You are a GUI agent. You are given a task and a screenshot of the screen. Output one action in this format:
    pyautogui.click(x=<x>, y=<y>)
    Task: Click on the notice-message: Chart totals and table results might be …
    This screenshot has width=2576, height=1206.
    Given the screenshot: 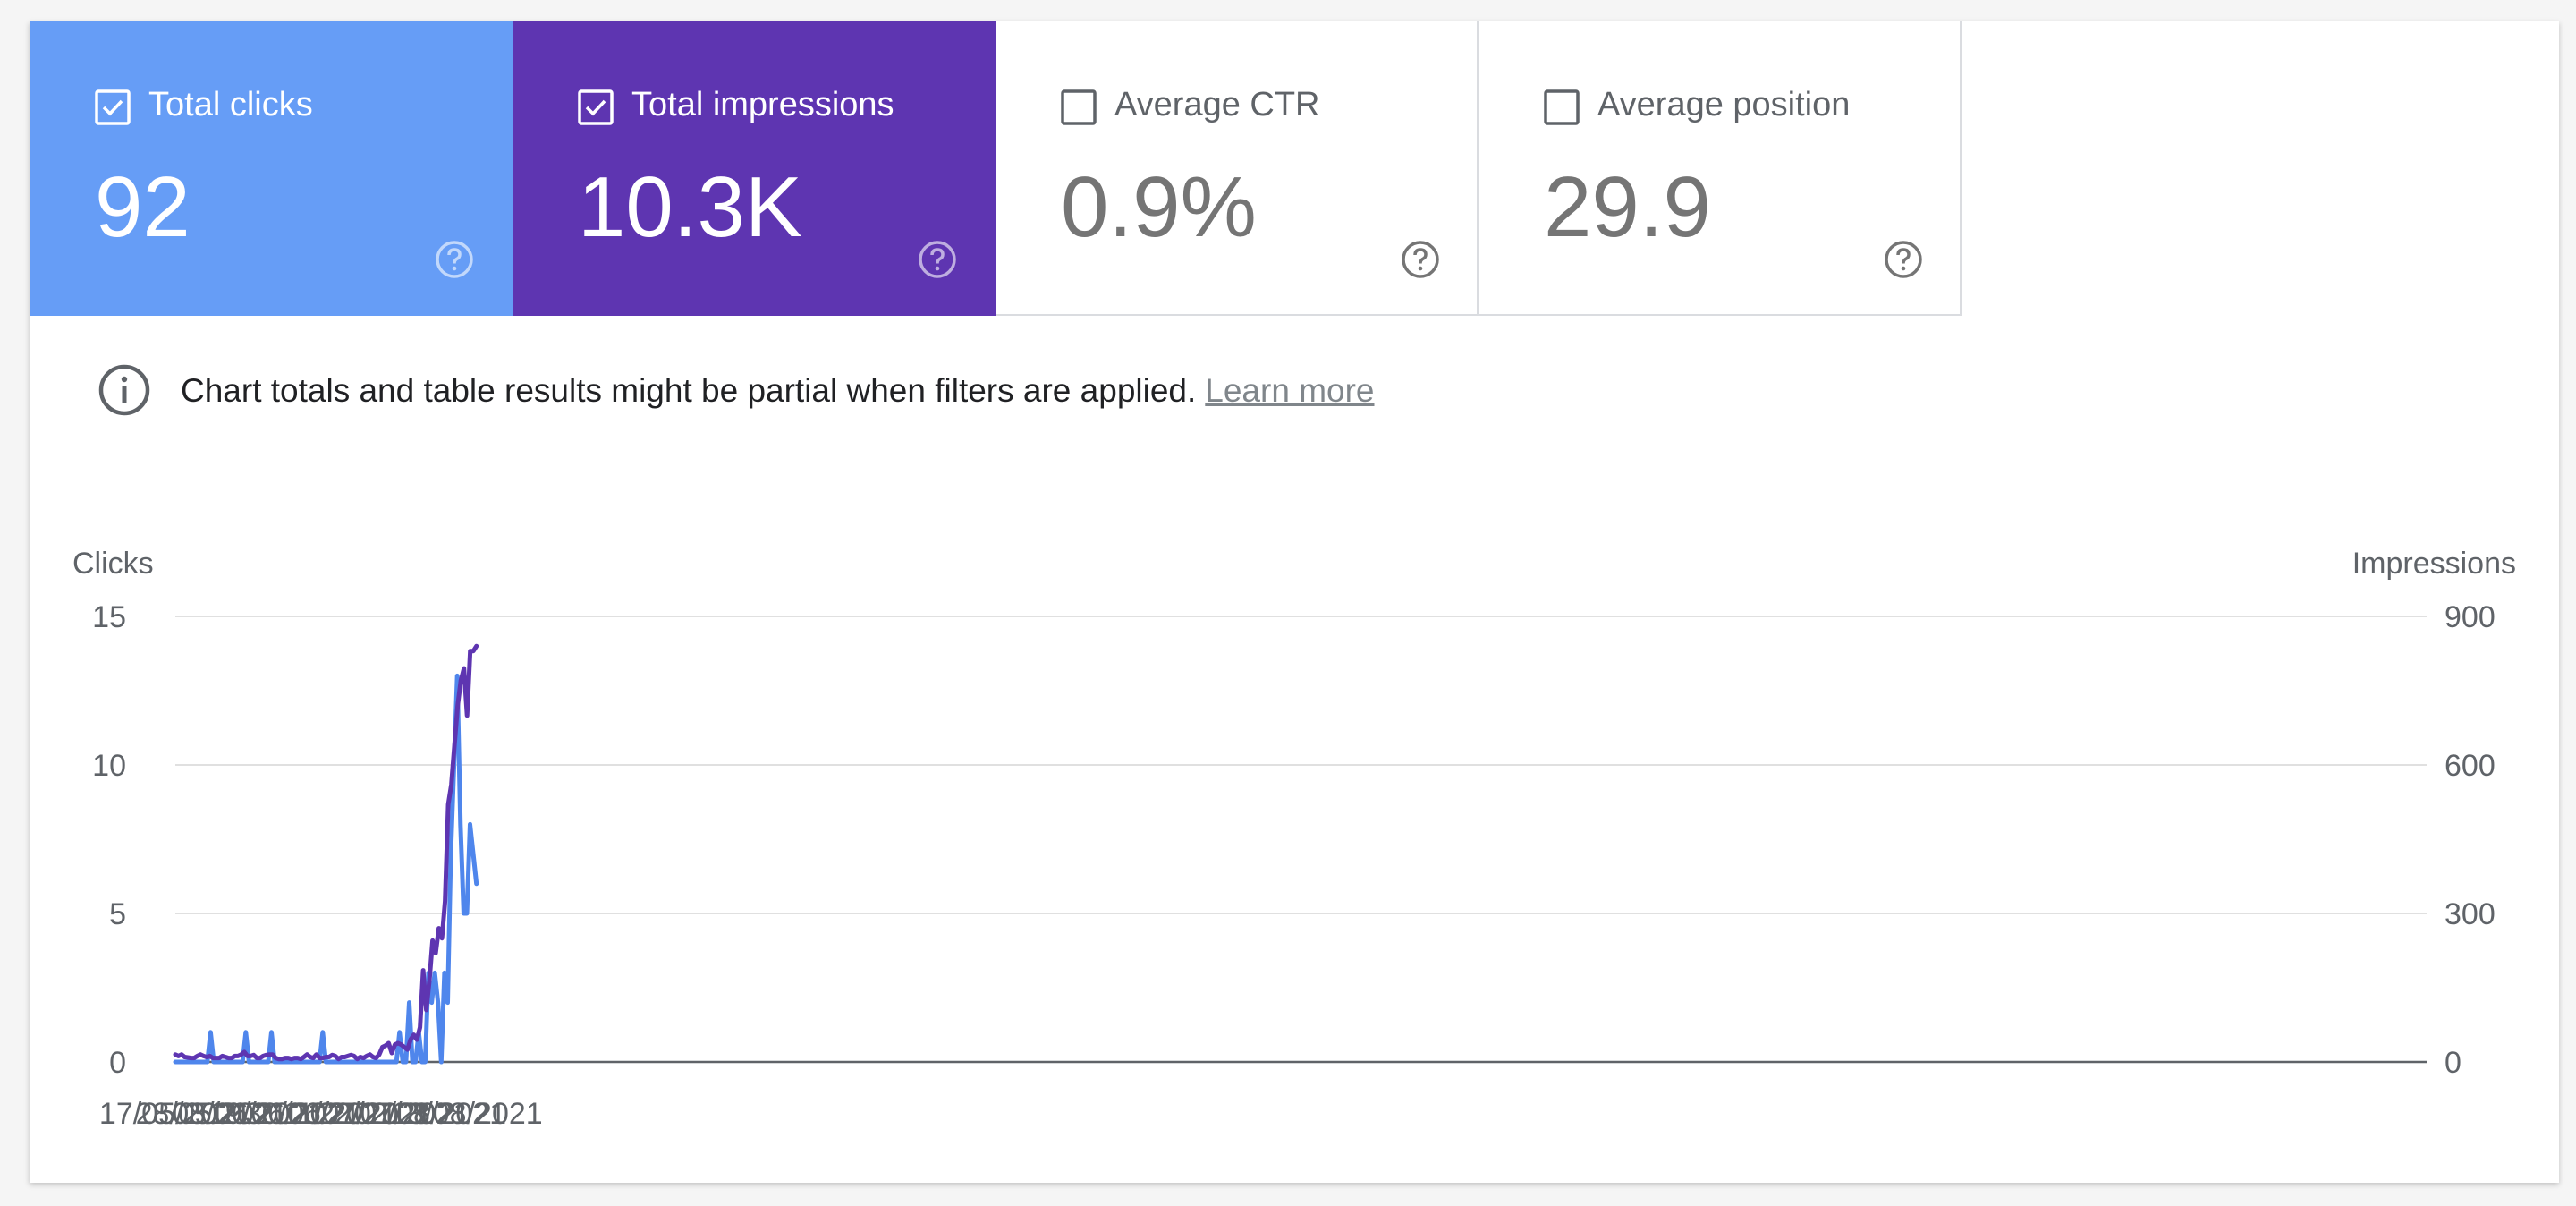 What is the action you would take?
    pyautogui.click(x=689, y=390)
    